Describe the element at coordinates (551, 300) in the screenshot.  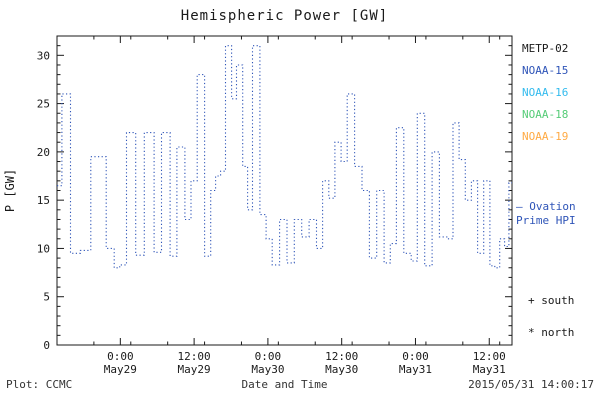
I see `south-symbol-label: + south` at that location.